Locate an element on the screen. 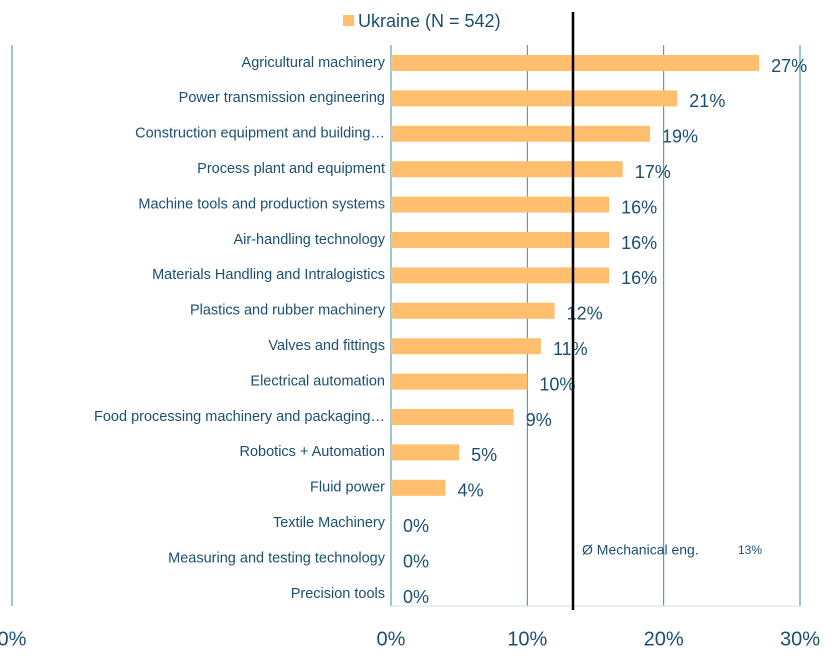 This screenshot has width=832, height=661. legend-label: Ukraine (N = 542) is located at coordinates (429, 21).